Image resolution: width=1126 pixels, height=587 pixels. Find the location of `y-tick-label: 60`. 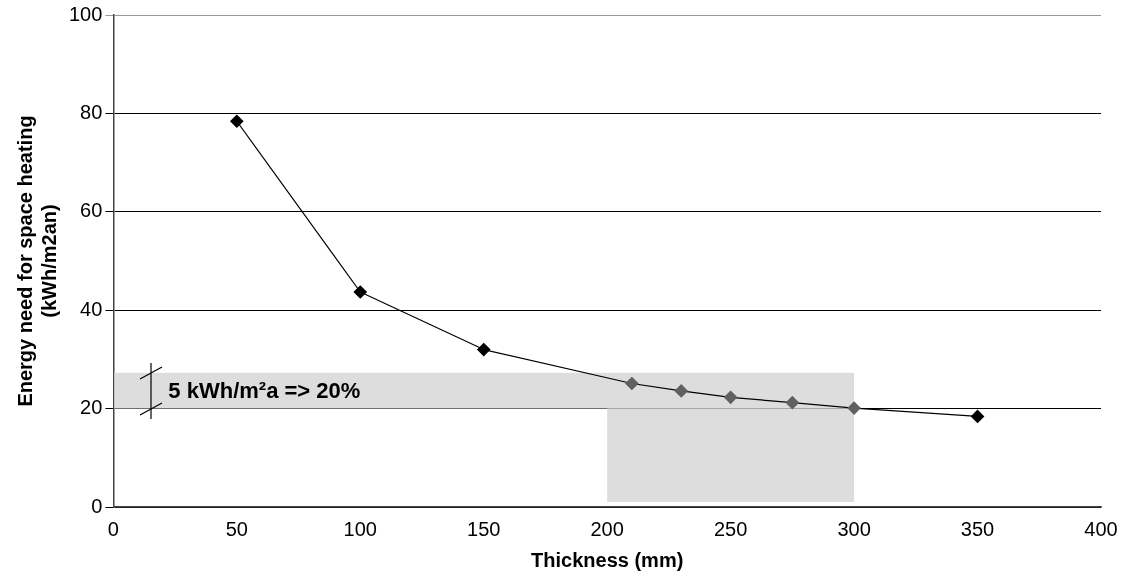

y-tick-label: 60 is located at coordinates (91, 210).